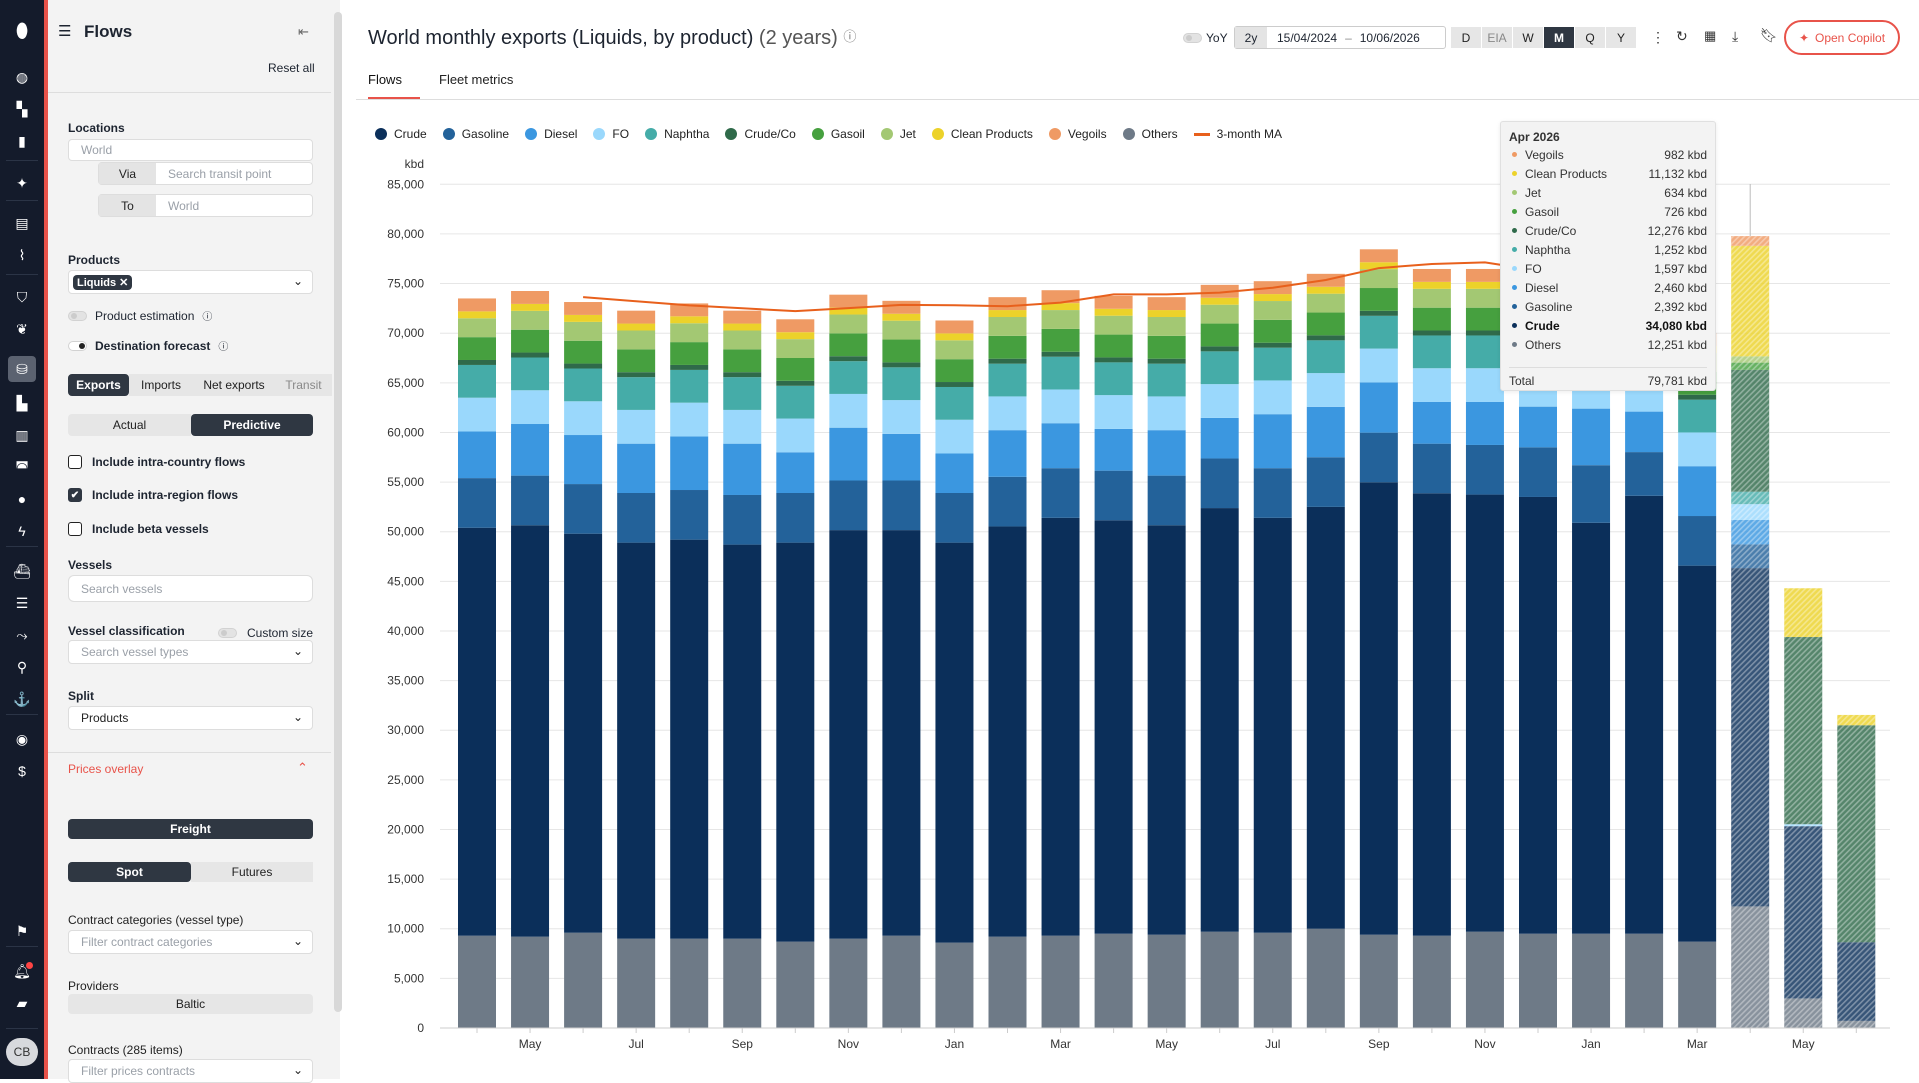 The height and width of the screenshot is (1083, 1919). What do you see at coordinates (898, 134) in the screenshot?
I see `legend-item: Jet` at bounding box center [898, 134].